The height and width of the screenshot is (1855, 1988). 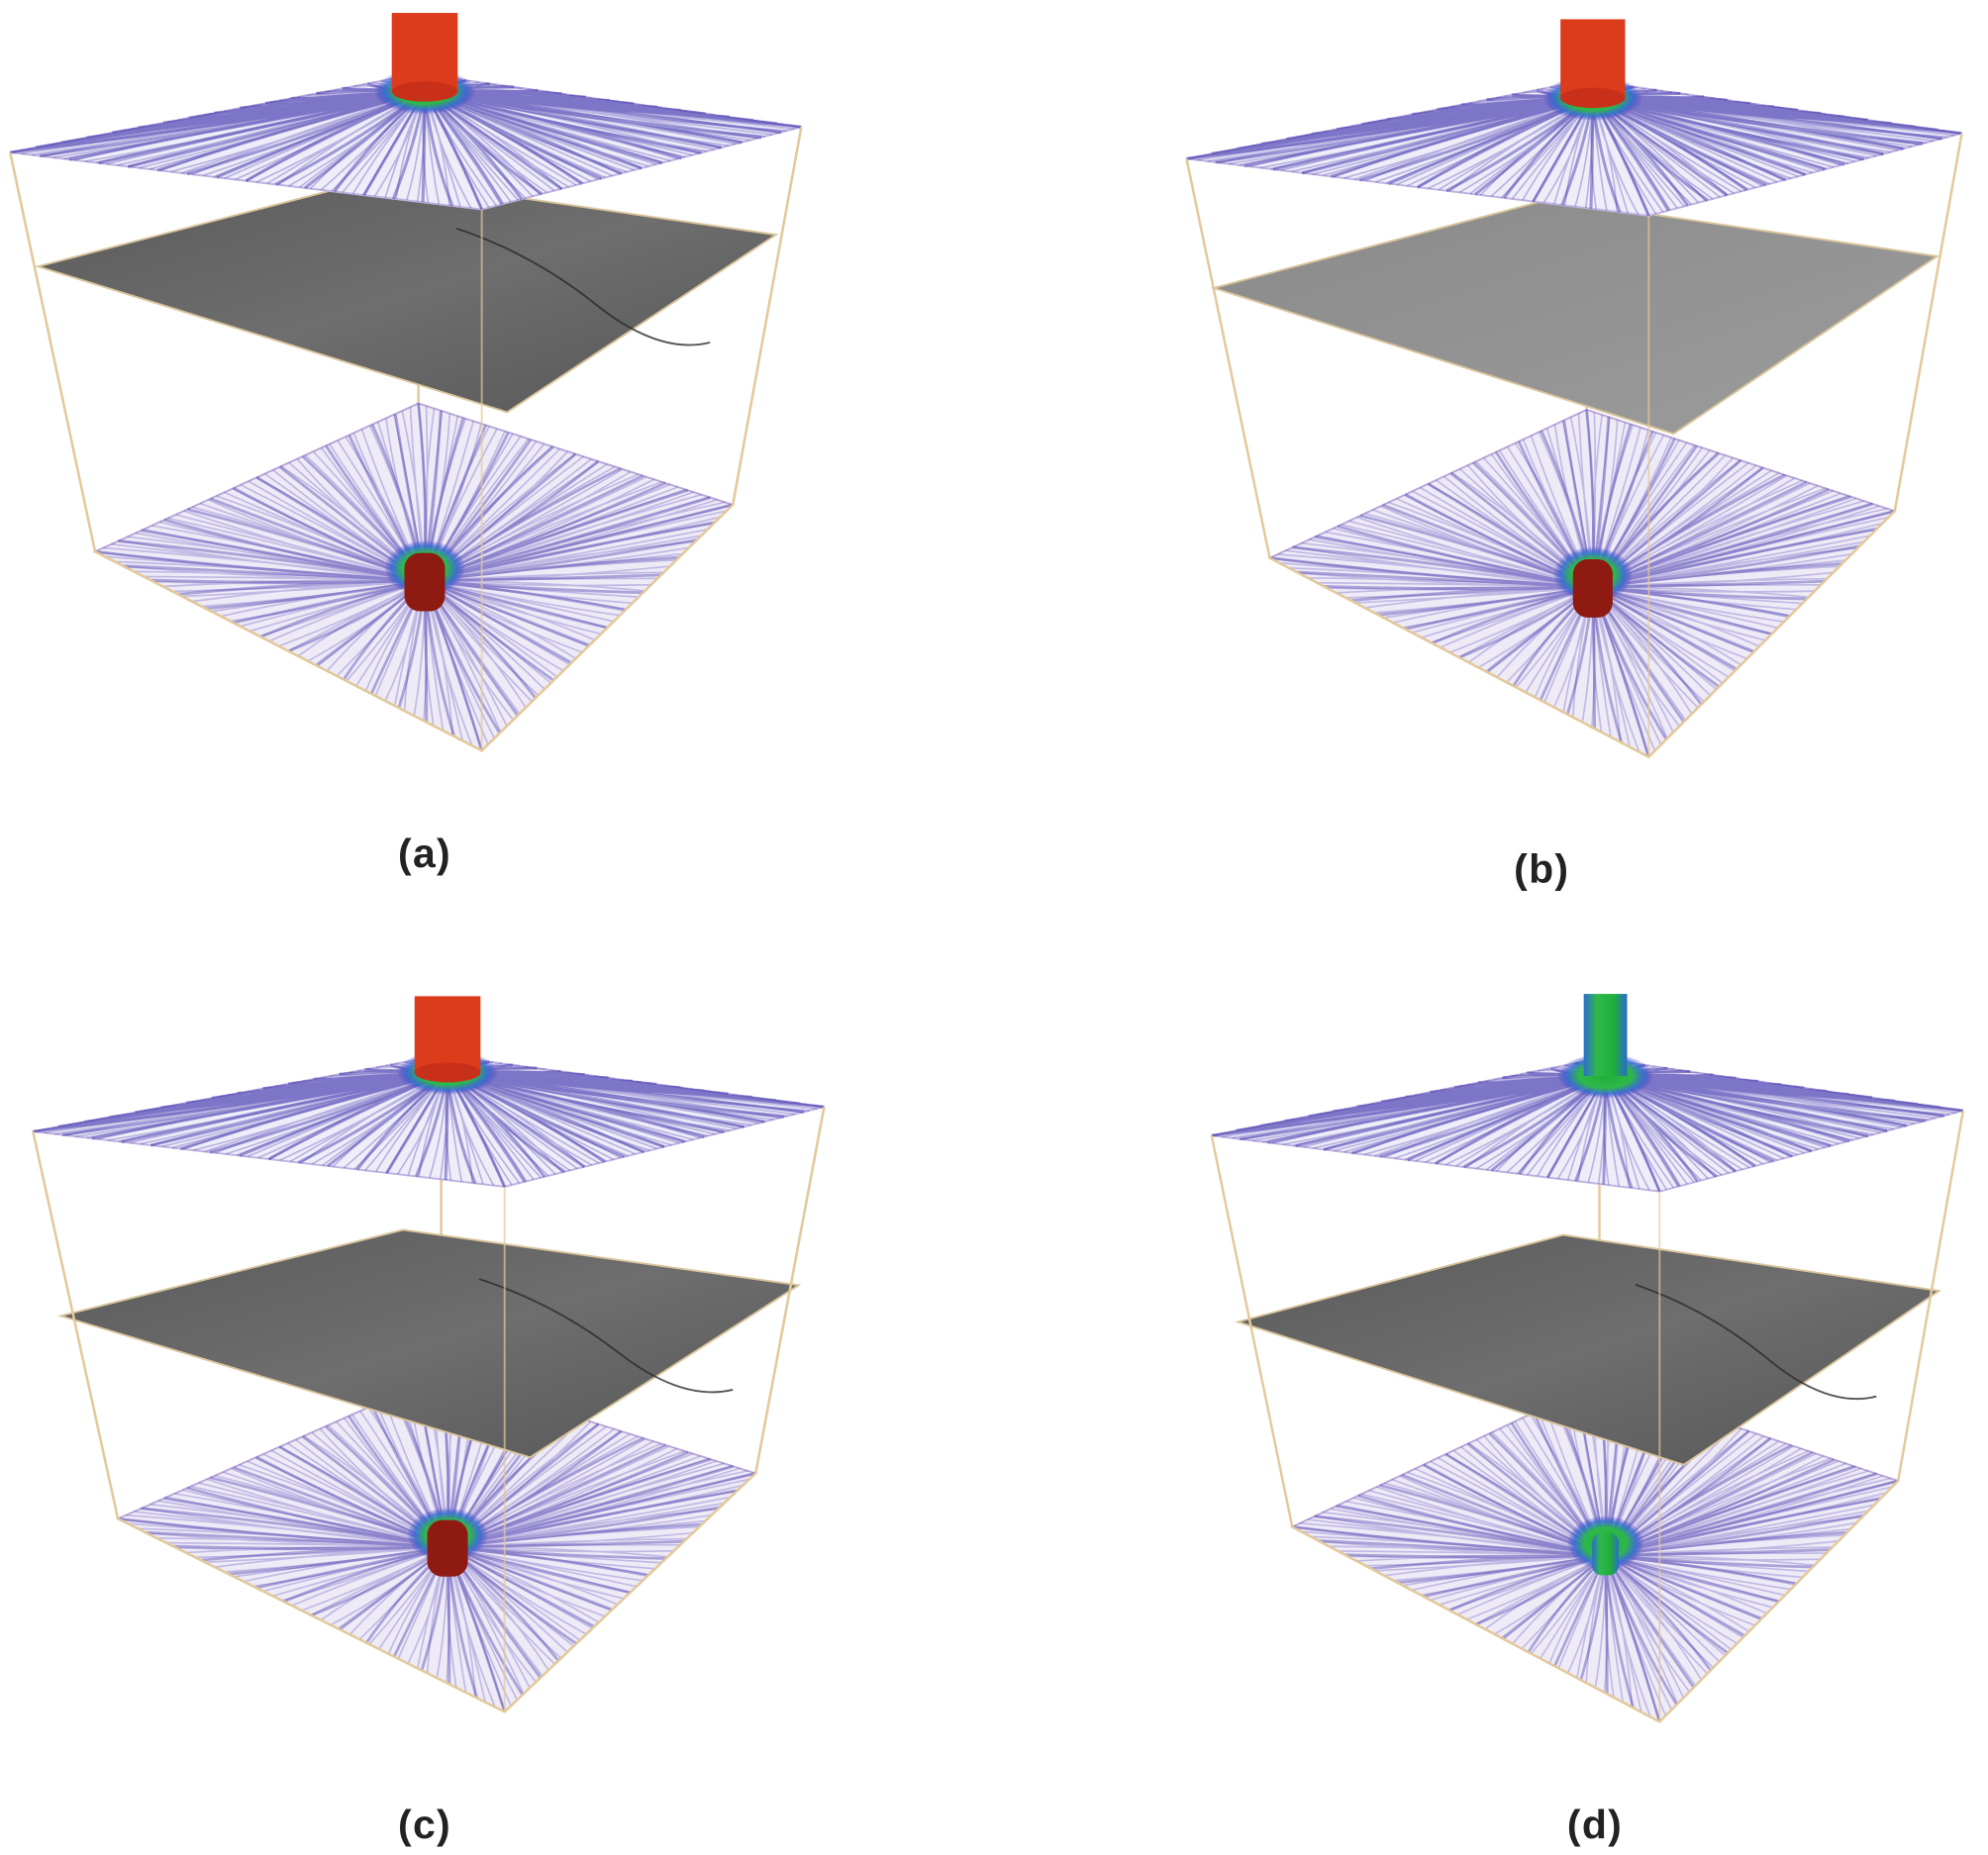 I want to click on source-ring, so click(x=1605, y=1076).